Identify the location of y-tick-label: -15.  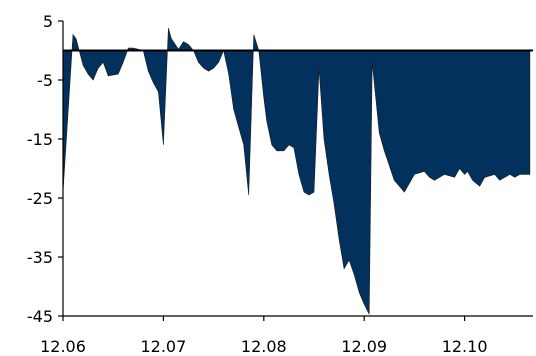
(40, 139).